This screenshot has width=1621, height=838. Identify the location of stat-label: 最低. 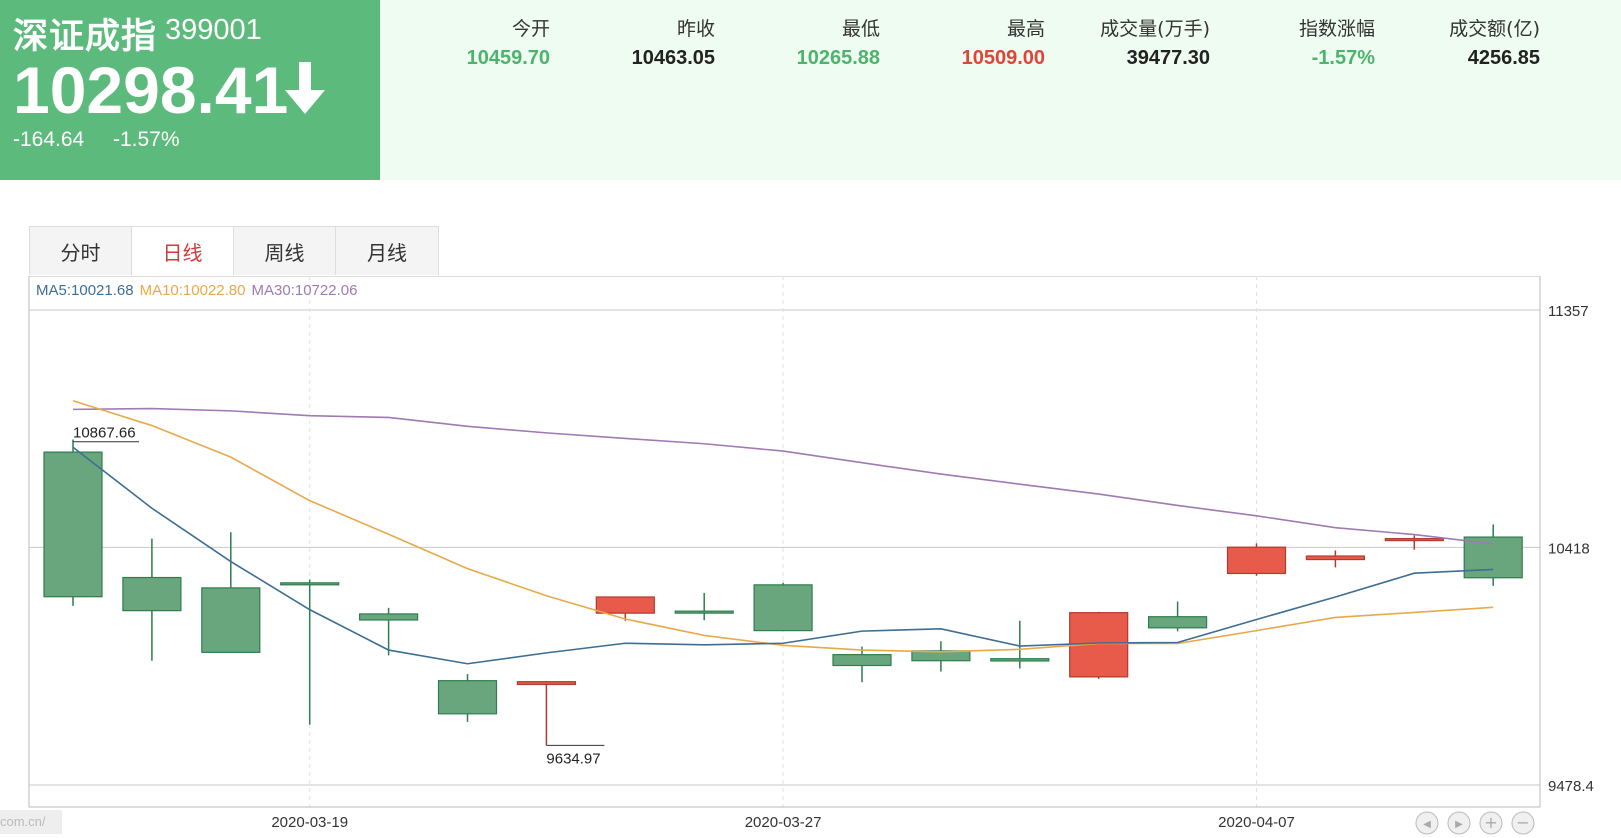
(860, 29).